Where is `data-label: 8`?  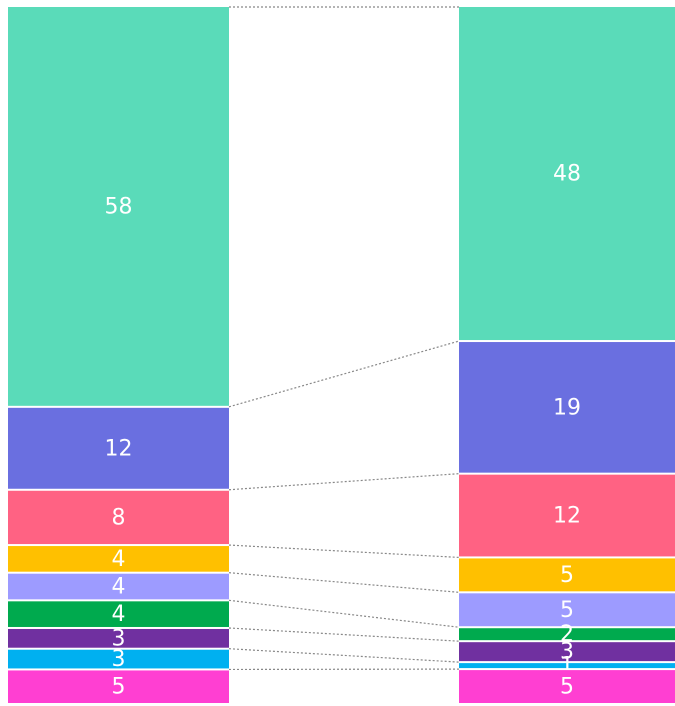
data-label: 8 is located at coordinates (119, 517).